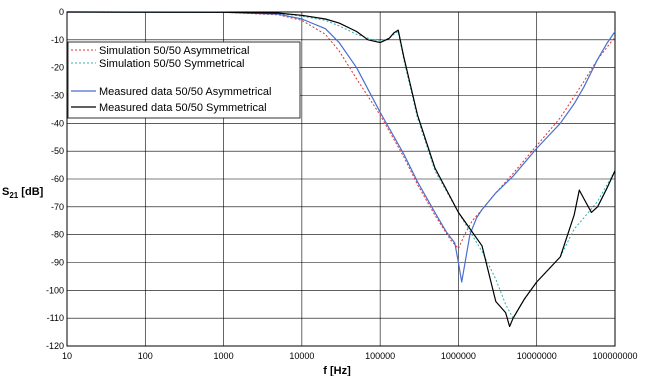  I want to click on y-tick-label-12: -120, so click(55, 346).